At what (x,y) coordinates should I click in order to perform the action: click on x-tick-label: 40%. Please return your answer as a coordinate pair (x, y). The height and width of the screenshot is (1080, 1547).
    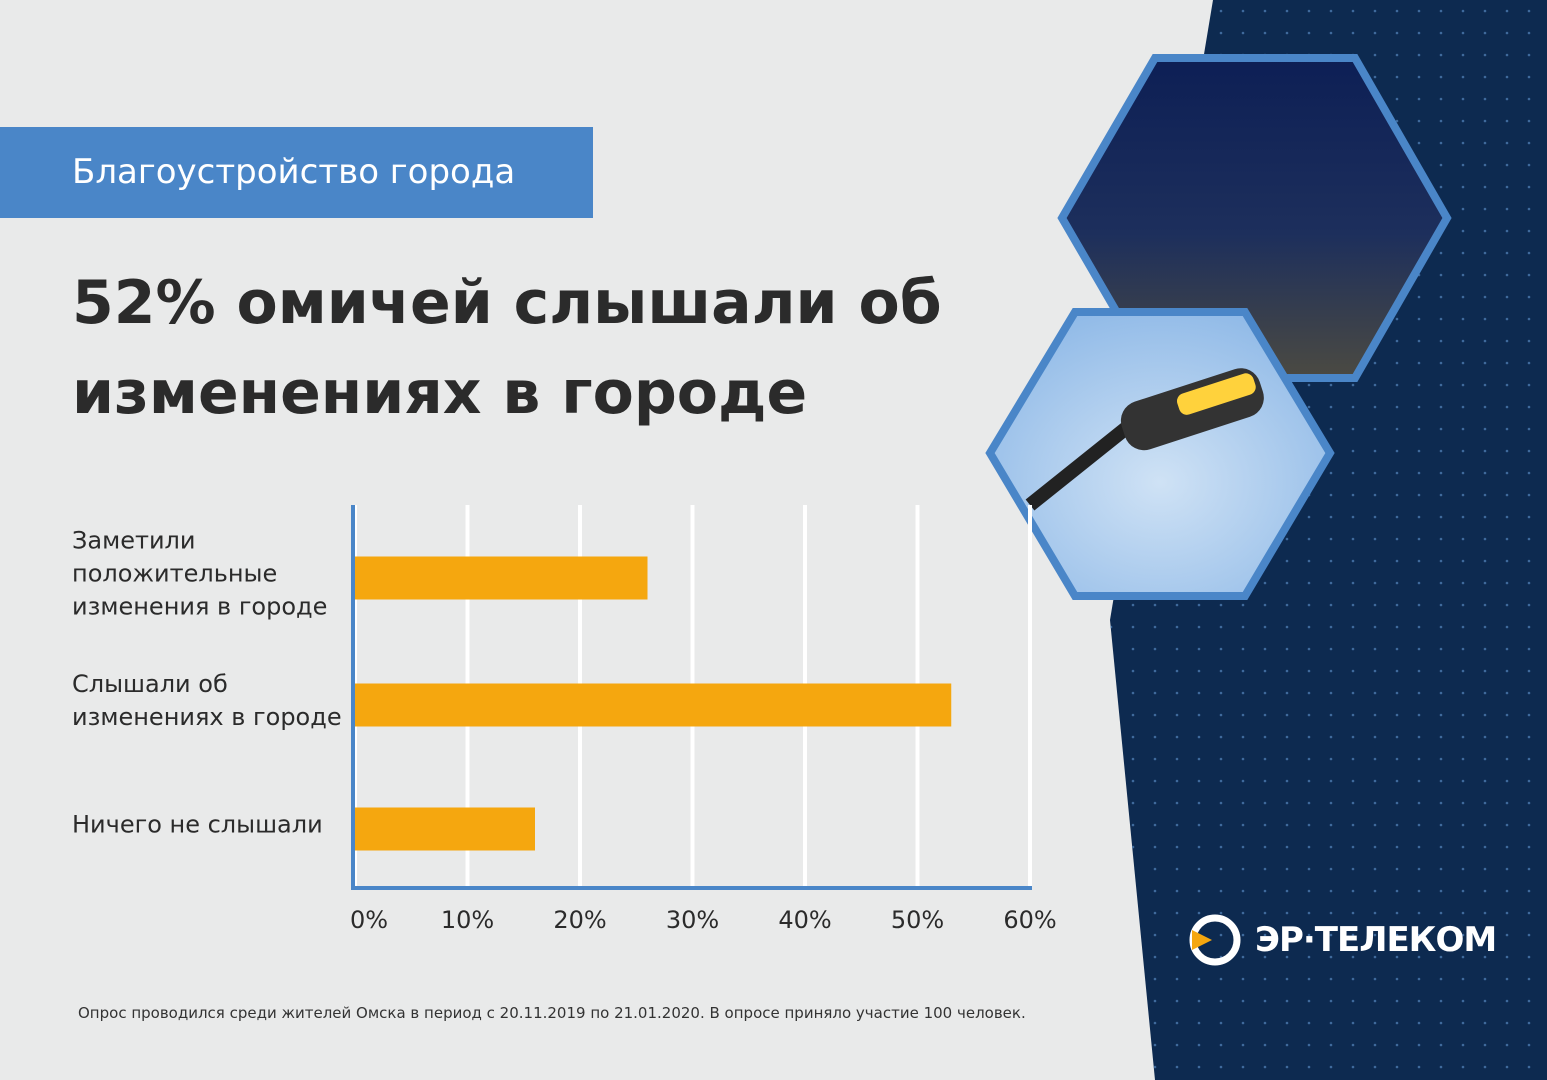
    Looking at the image, I should click on (804, 920).